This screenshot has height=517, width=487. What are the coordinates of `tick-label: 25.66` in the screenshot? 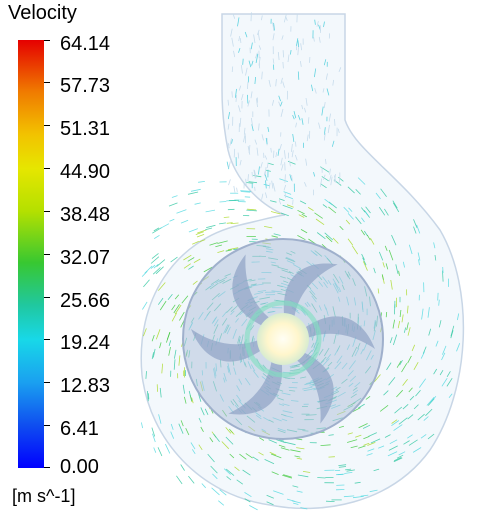 It's located at (85, 301).